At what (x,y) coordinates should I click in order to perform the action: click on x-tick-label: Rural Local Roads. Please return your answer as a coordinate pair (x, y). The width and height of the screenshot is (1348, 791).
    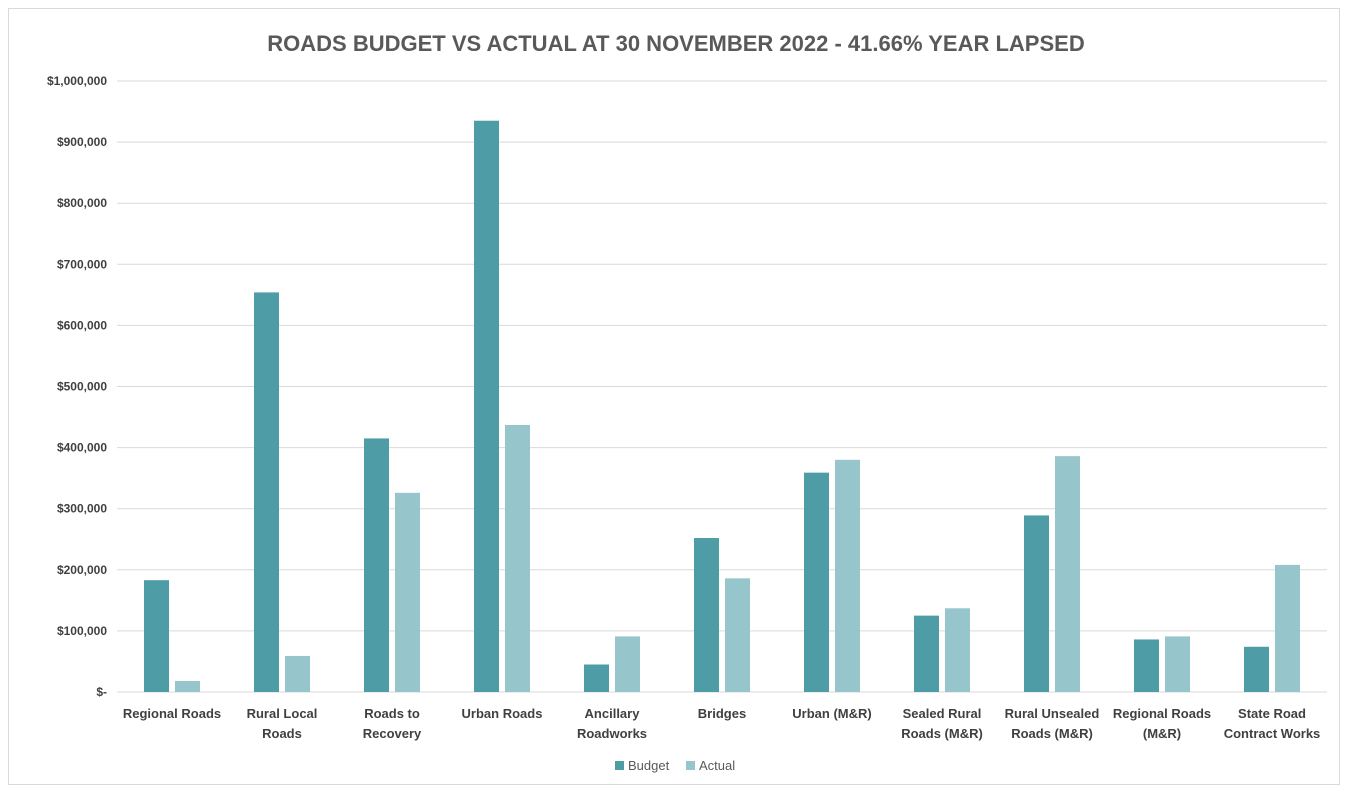
    Looking at the image, I should click on (282, 723).